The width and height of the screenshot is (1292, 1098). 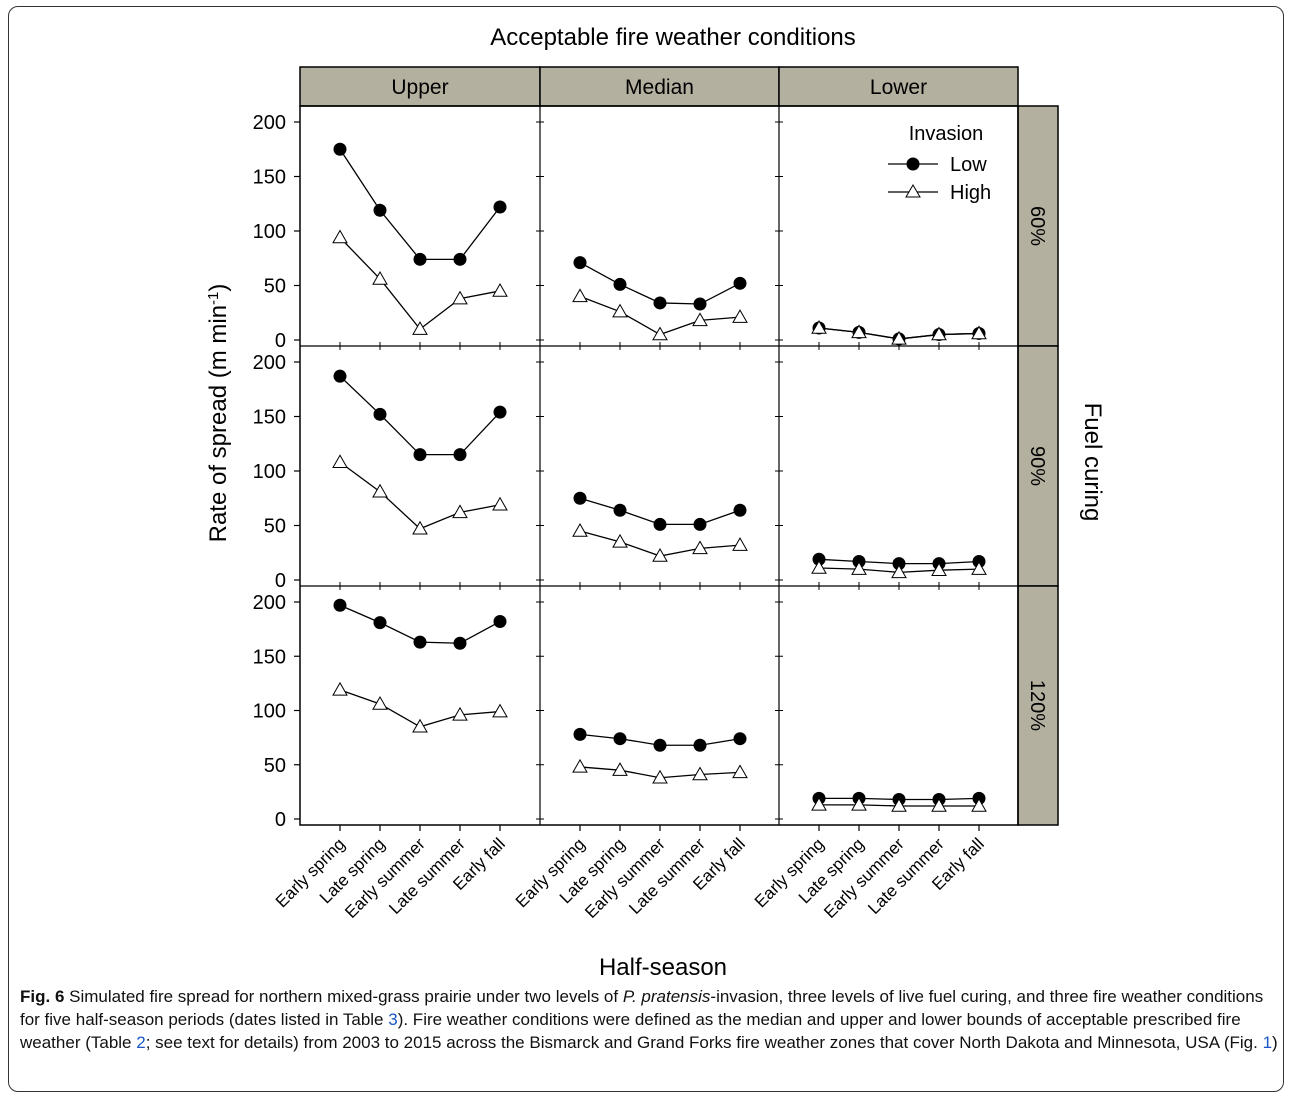 What do you see at coordinates (740, 316) in the screenshot?
I see `point-high-median-60pct-early-fall` at bounding box center [740, 316].